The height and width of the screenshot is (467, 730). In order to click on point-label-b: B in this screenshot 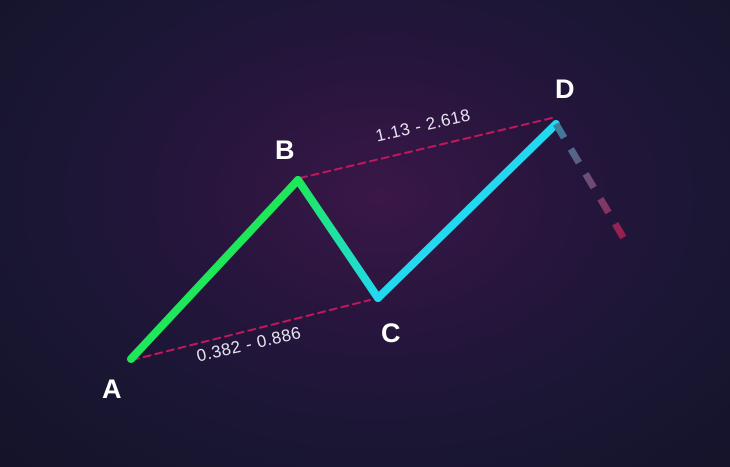, I will do `click(285, 150)`.